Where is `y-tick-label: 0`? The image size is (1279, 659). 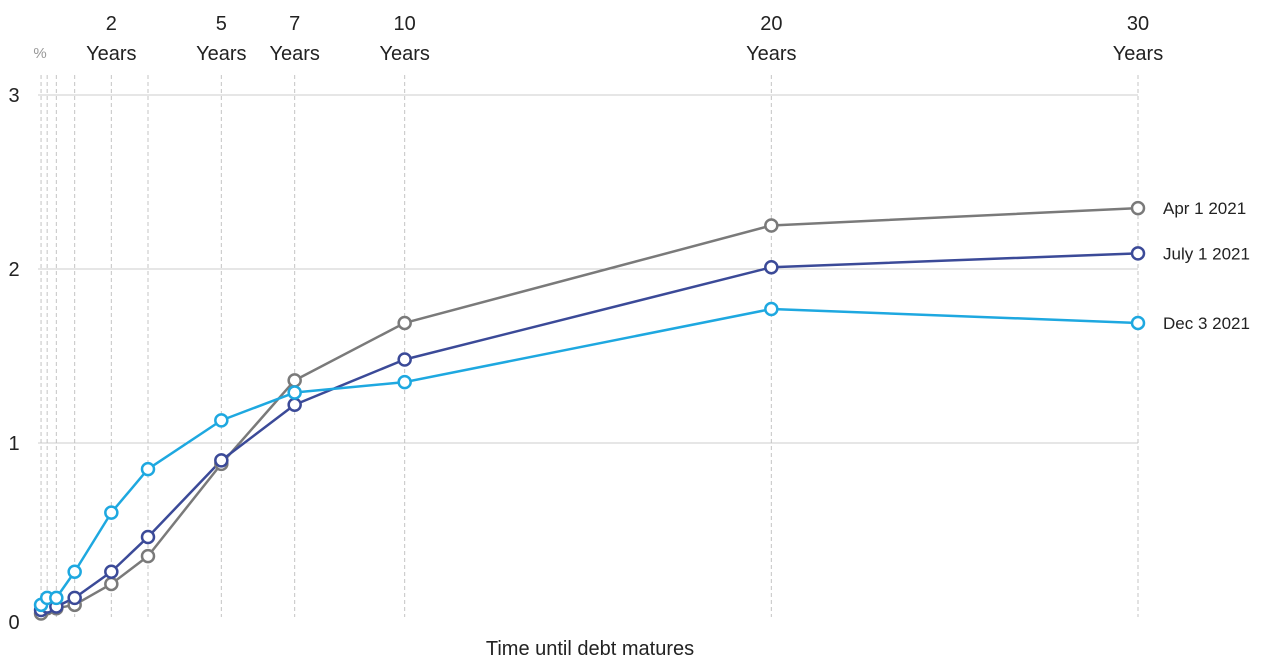 y-tick-label: 0 is located at coordinates (13, 623).